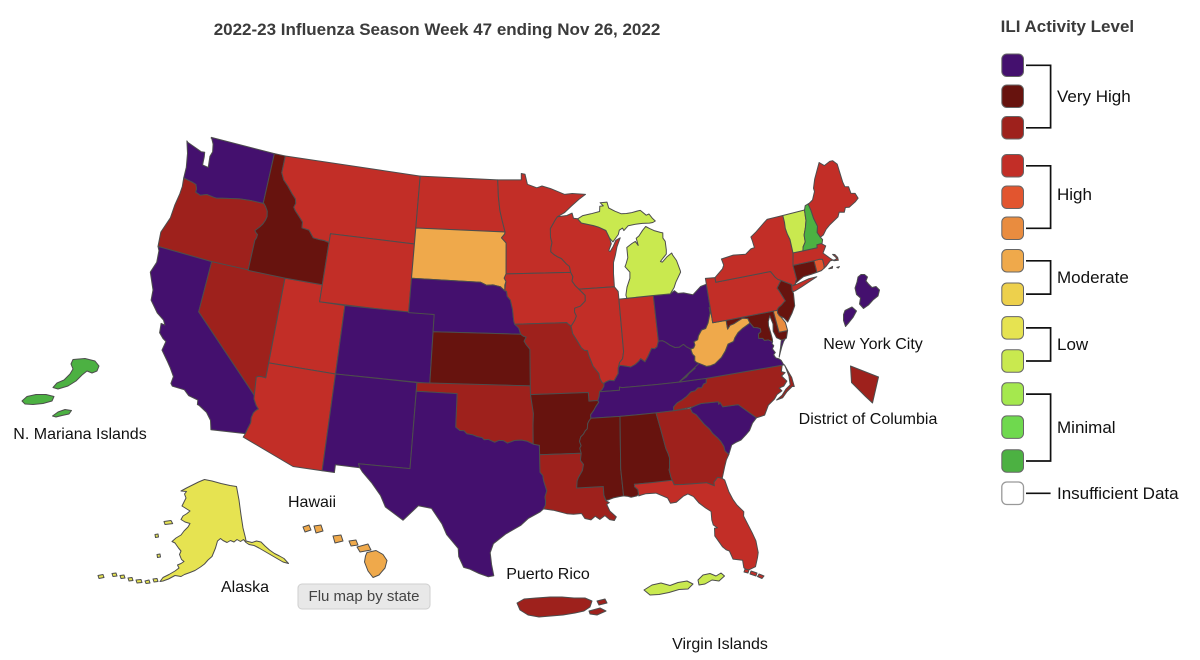  Describe the element at coordinates (1073, 344) in the screenshot. I see `svg-text: Low` at that location.